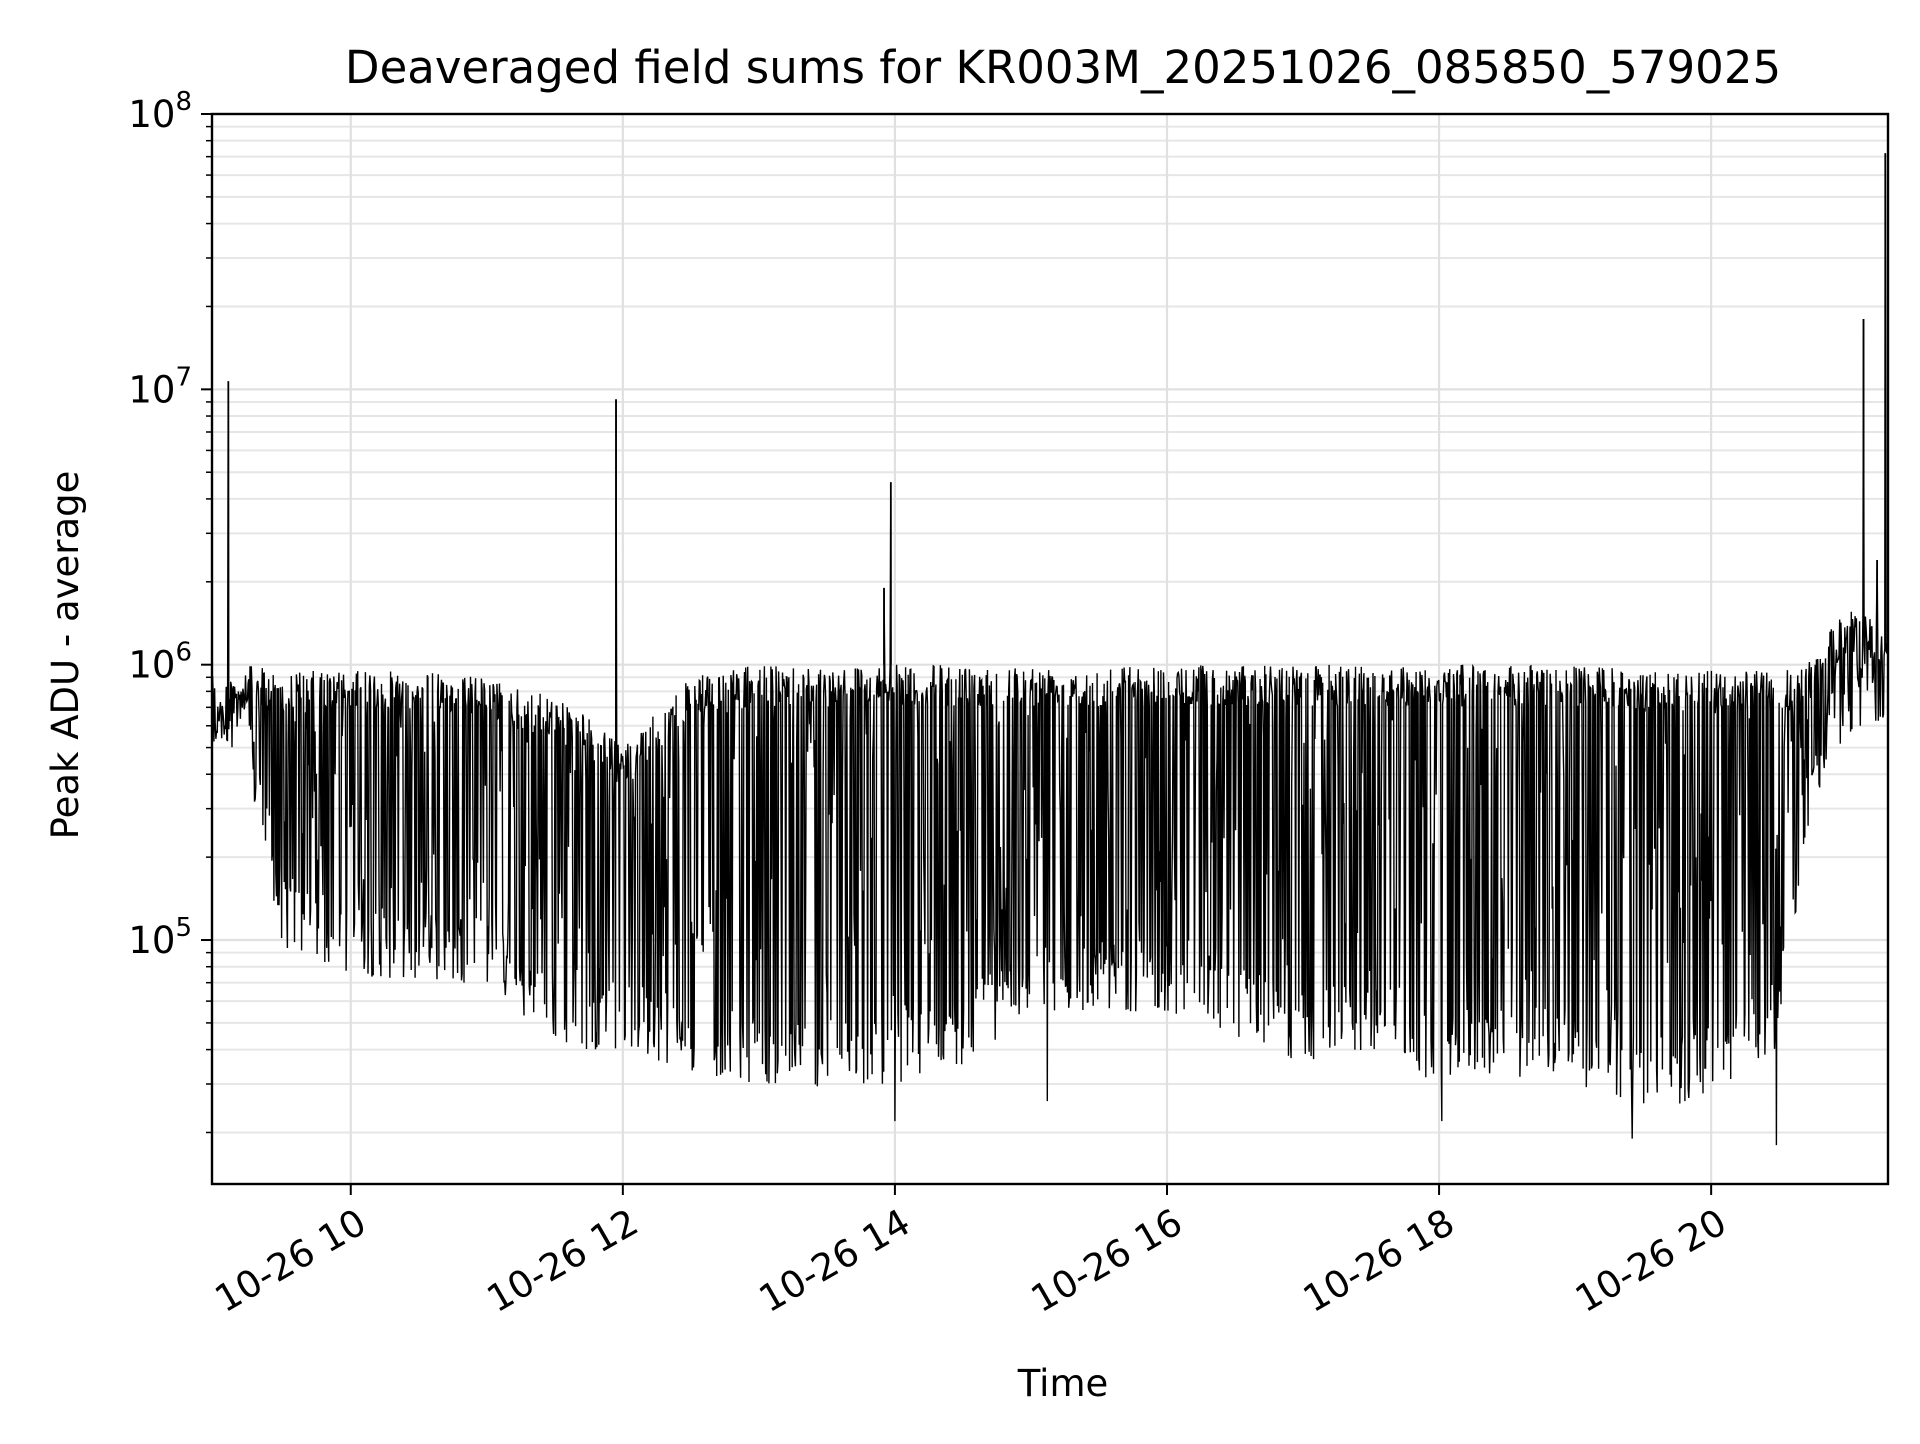 This screenshot has height=1444, width=1920. I want to click on y-axis-label: Peak ADU - average, so click(65, 655).